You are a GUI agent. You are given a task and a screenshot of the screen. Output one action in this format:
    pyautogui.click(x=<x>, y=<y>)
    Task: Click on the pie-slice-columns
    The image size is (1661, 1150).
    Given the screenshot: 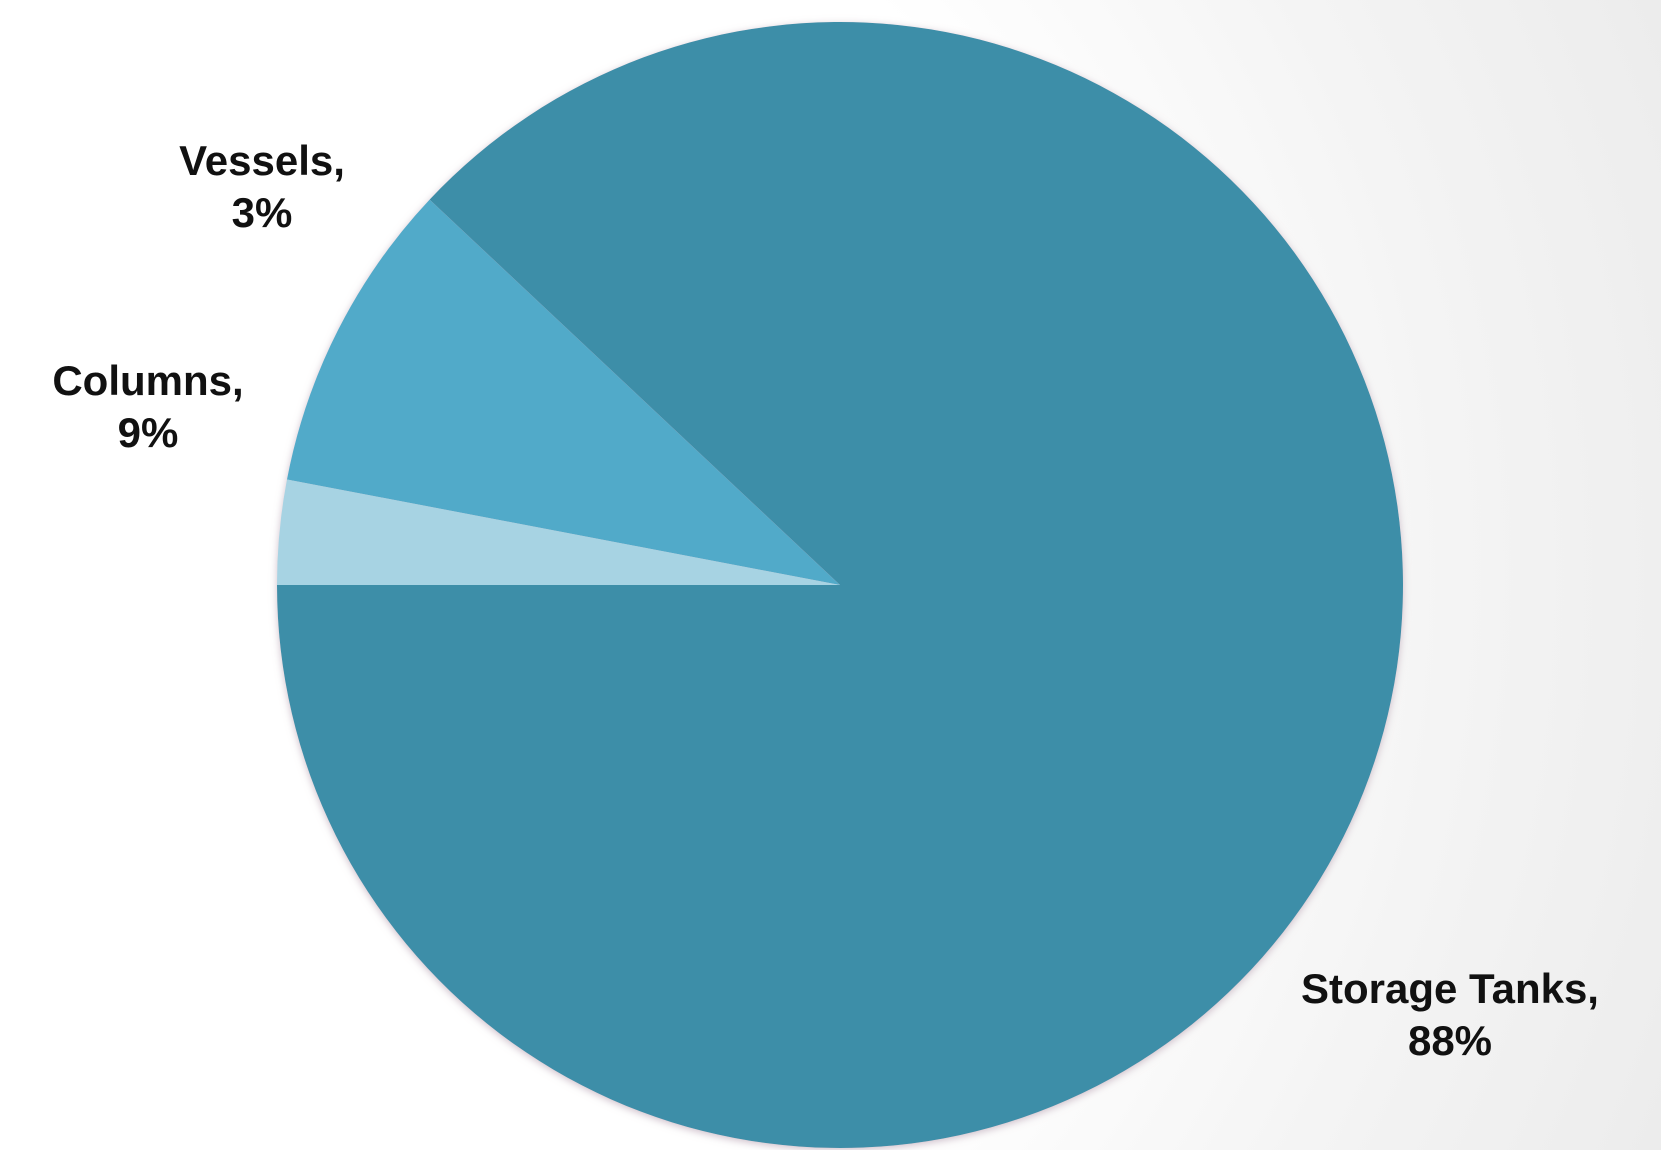 What is the action you would take?
    pyautogui.click(x=563, y=392)
    